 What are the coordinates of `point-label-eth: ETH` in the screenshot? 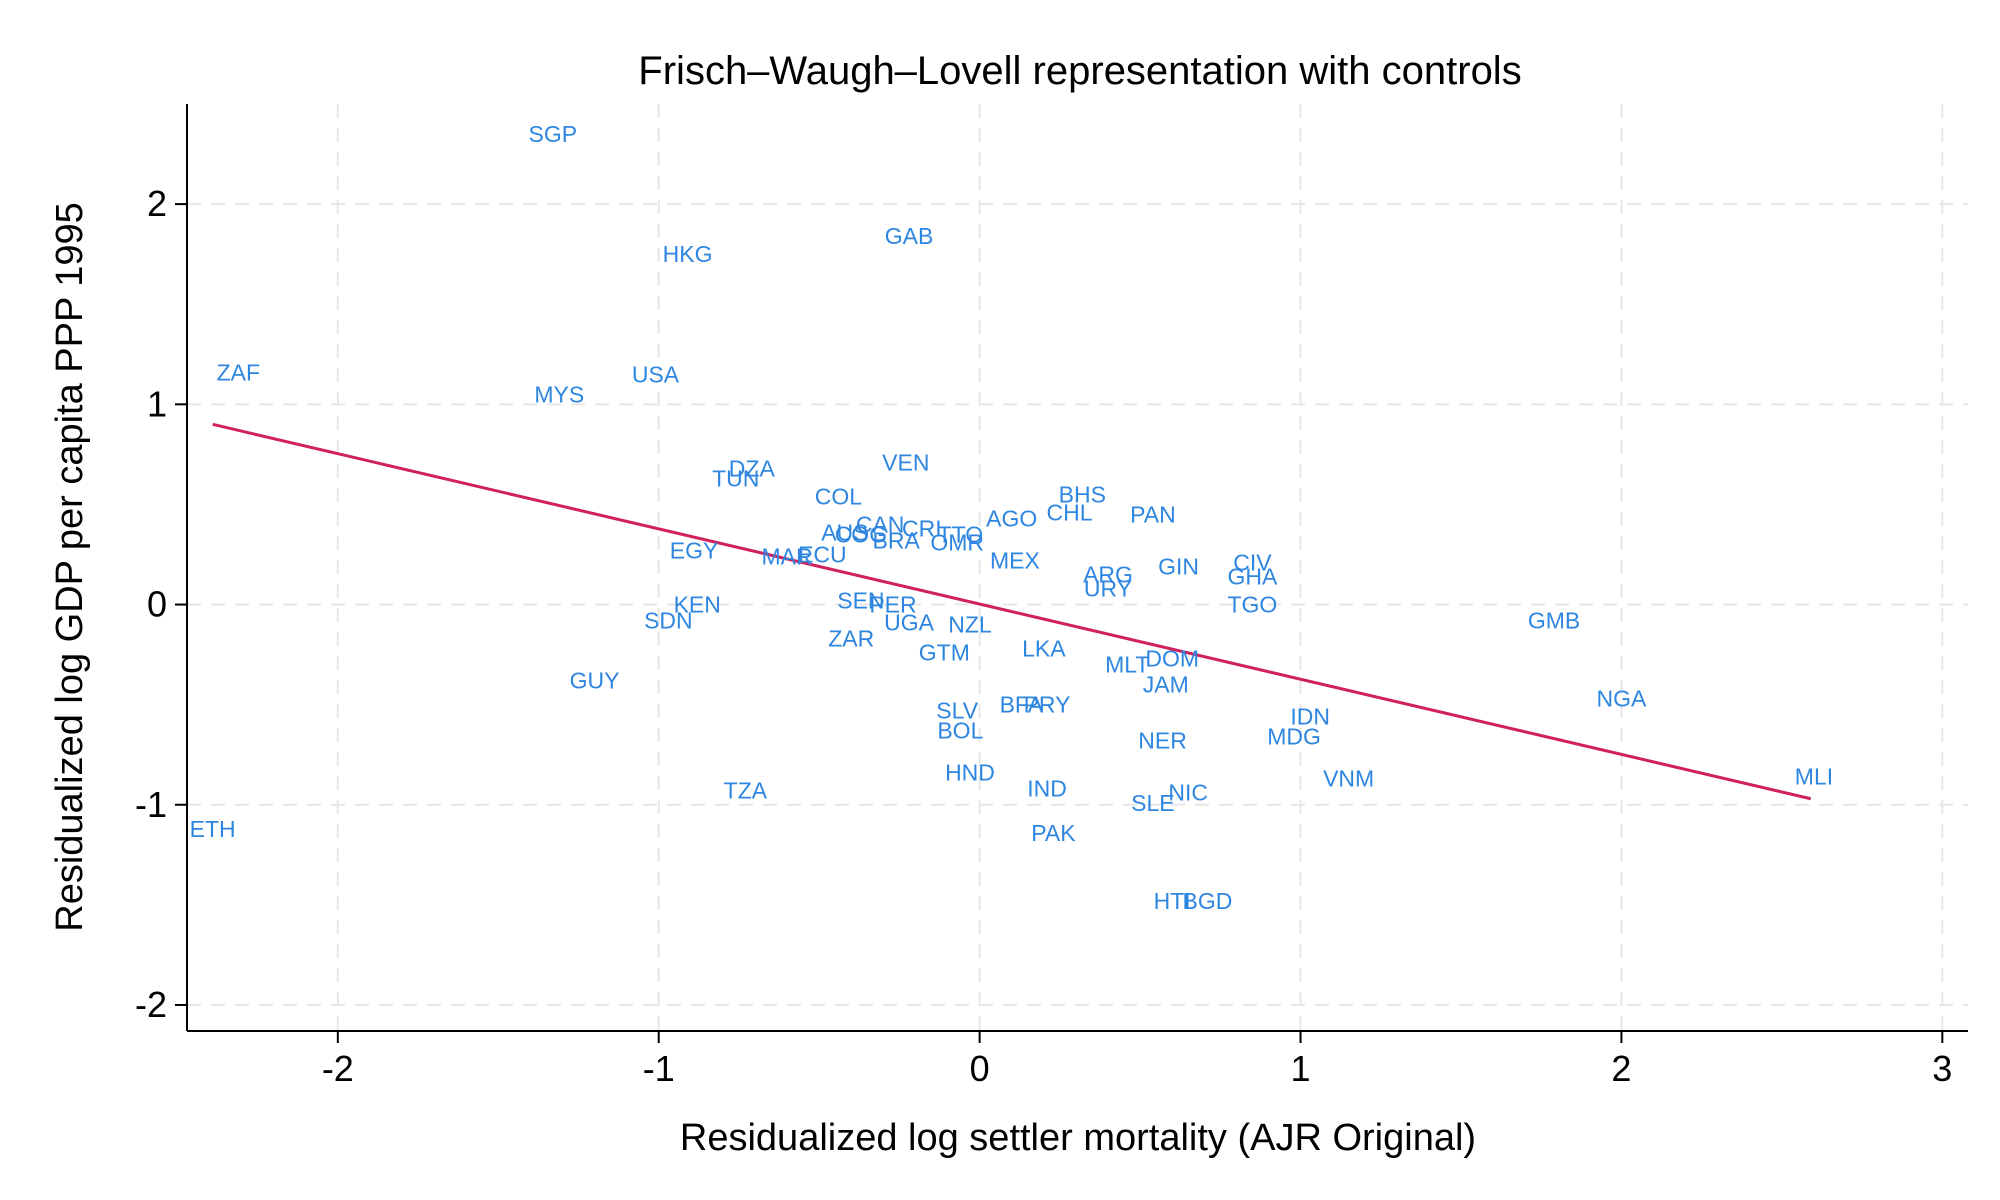 It's located at (213, 829).